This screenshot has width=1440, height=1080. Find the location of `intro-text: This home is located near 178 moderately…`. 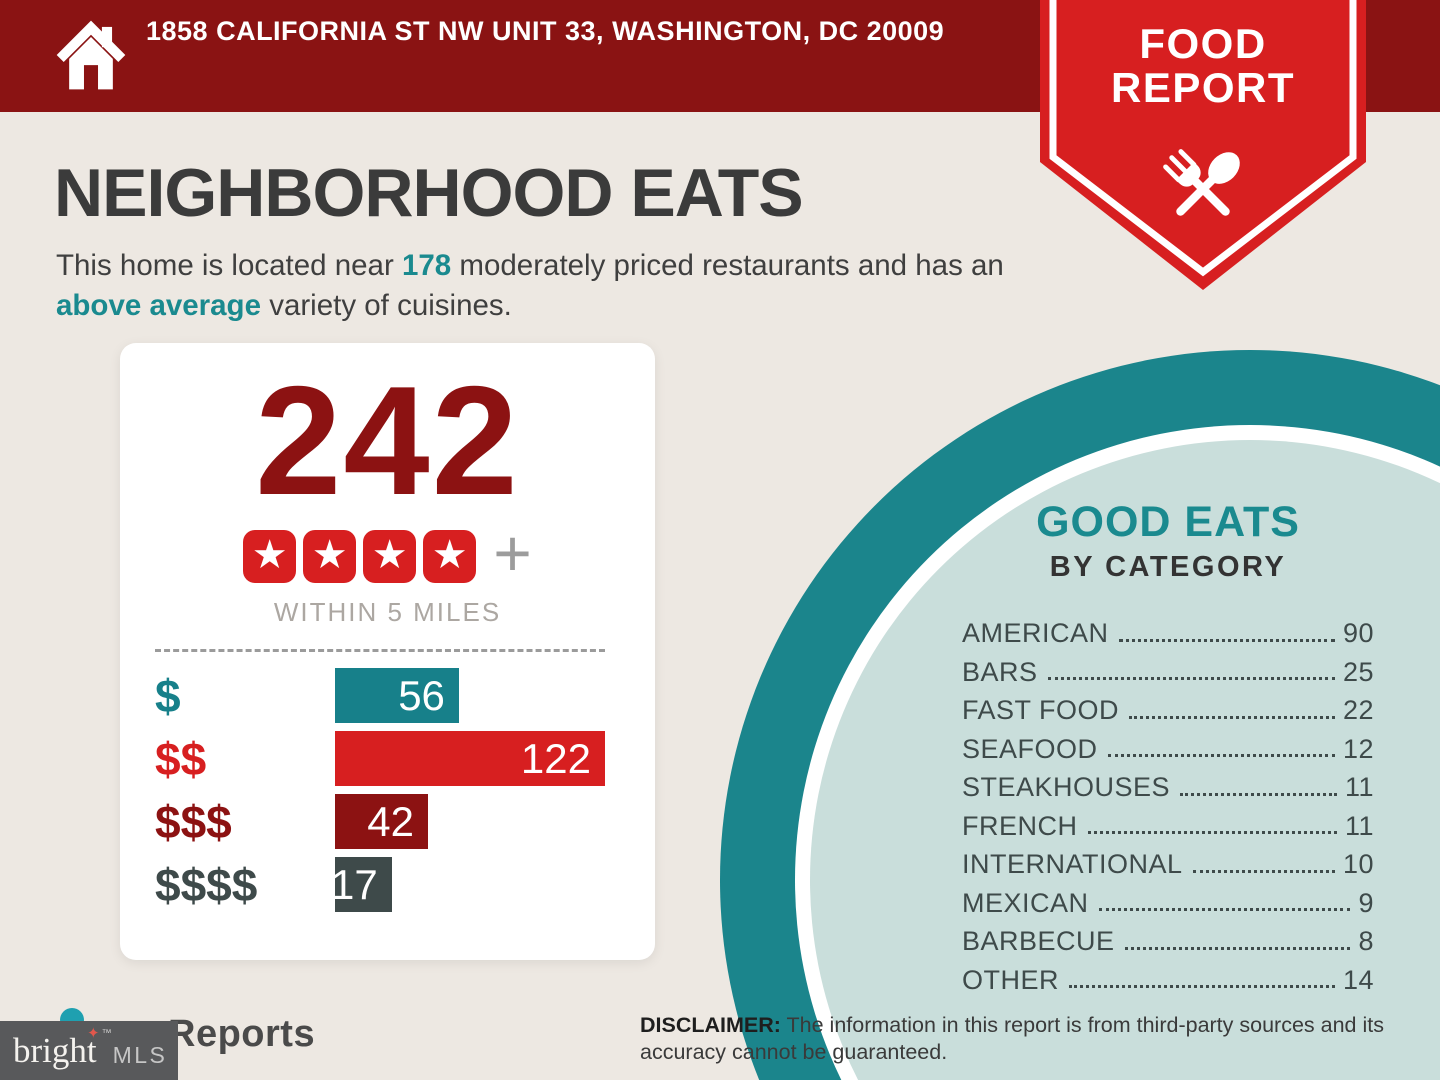

intro-text: This home is located near 178 moderately… is located at coordinates (536, 286).